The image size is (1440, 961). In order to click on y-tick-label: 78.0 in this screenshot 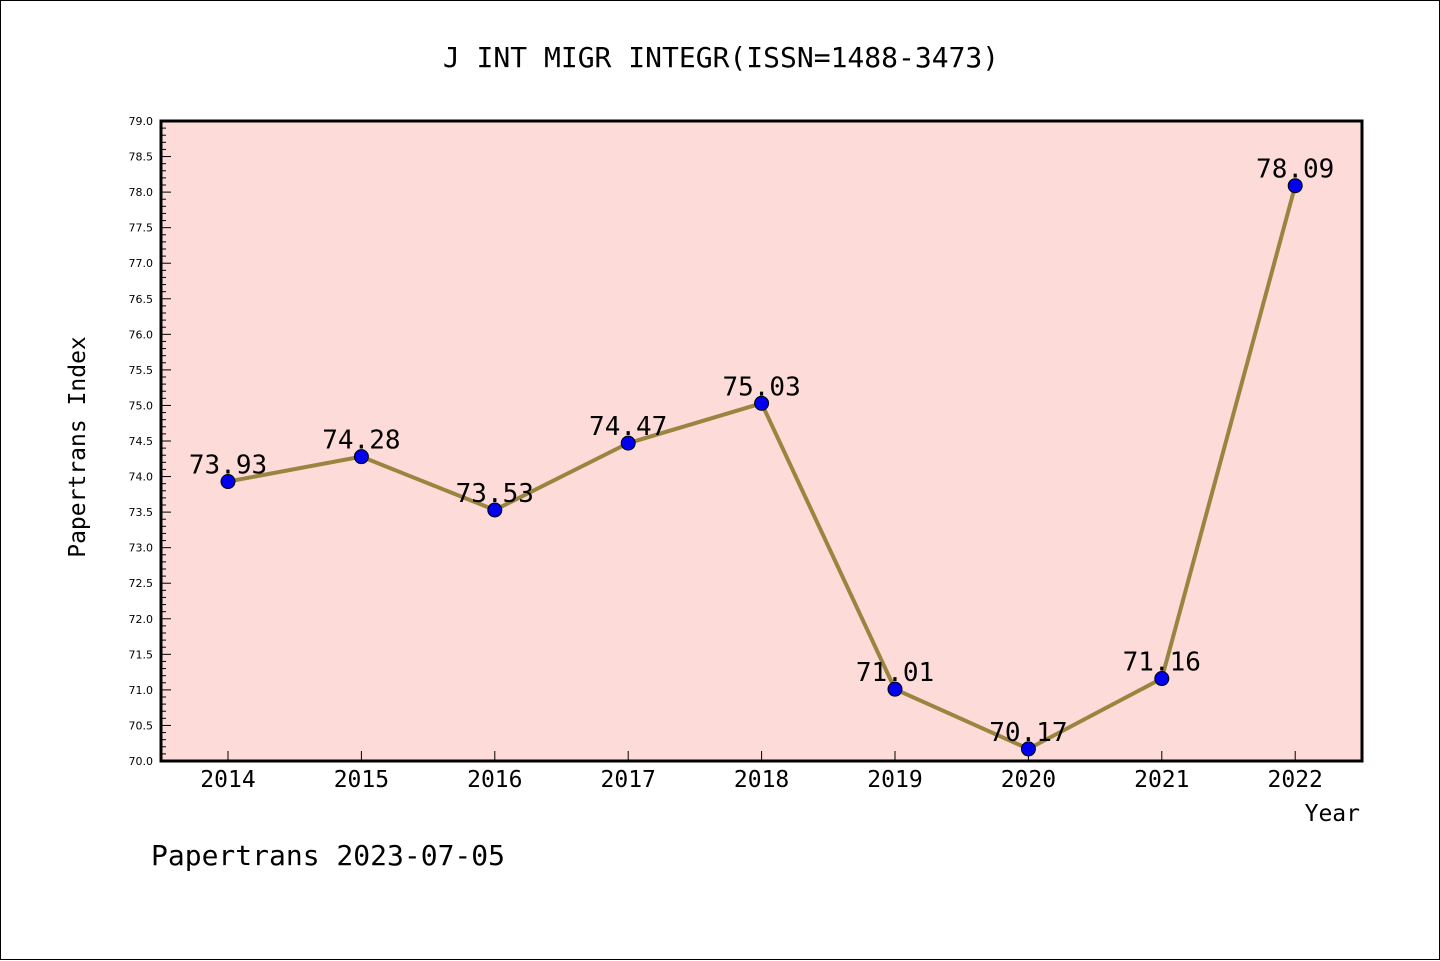, I will do `click(141, 192)`.